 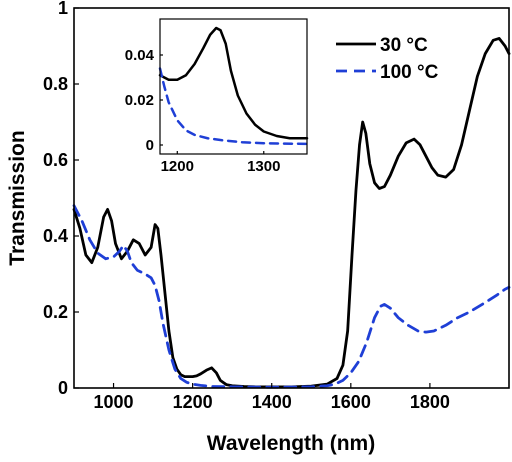 What do you see at coordinates (63, 9) in the screenshot?
I see `main-y-tick-label: 1` at bounding box center [63, 9].